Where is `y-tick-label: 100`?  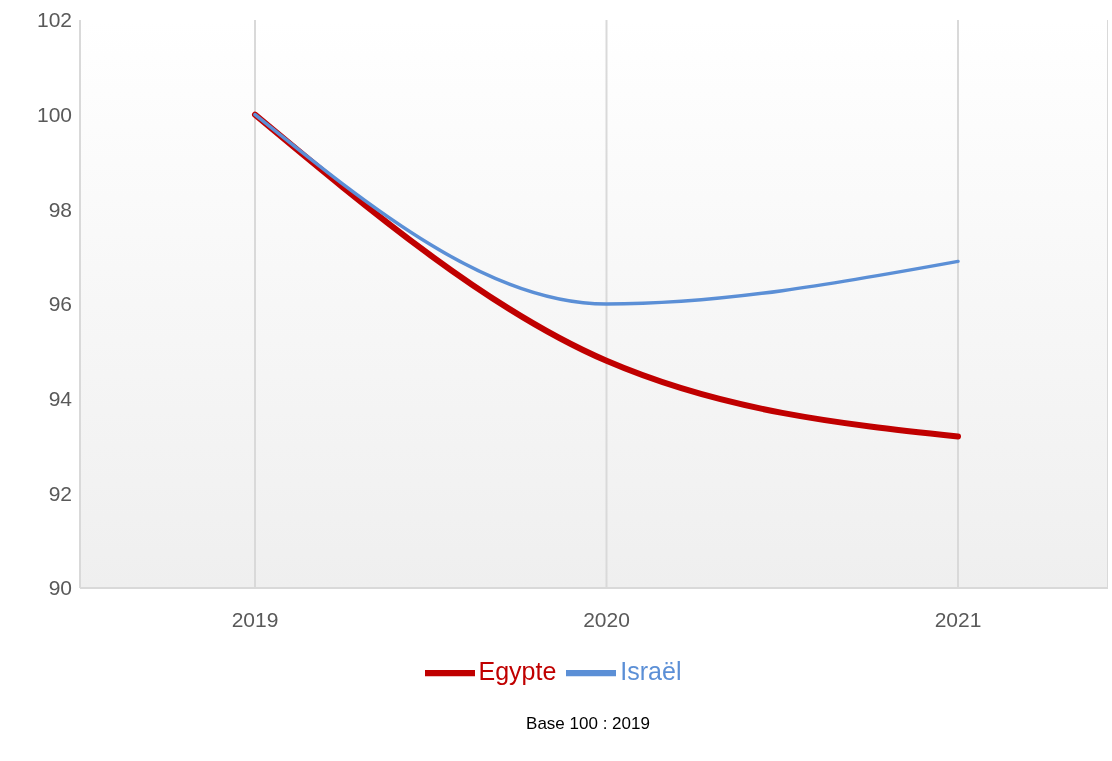
y-tick-label: 100 is located at coordinates (54, 115).